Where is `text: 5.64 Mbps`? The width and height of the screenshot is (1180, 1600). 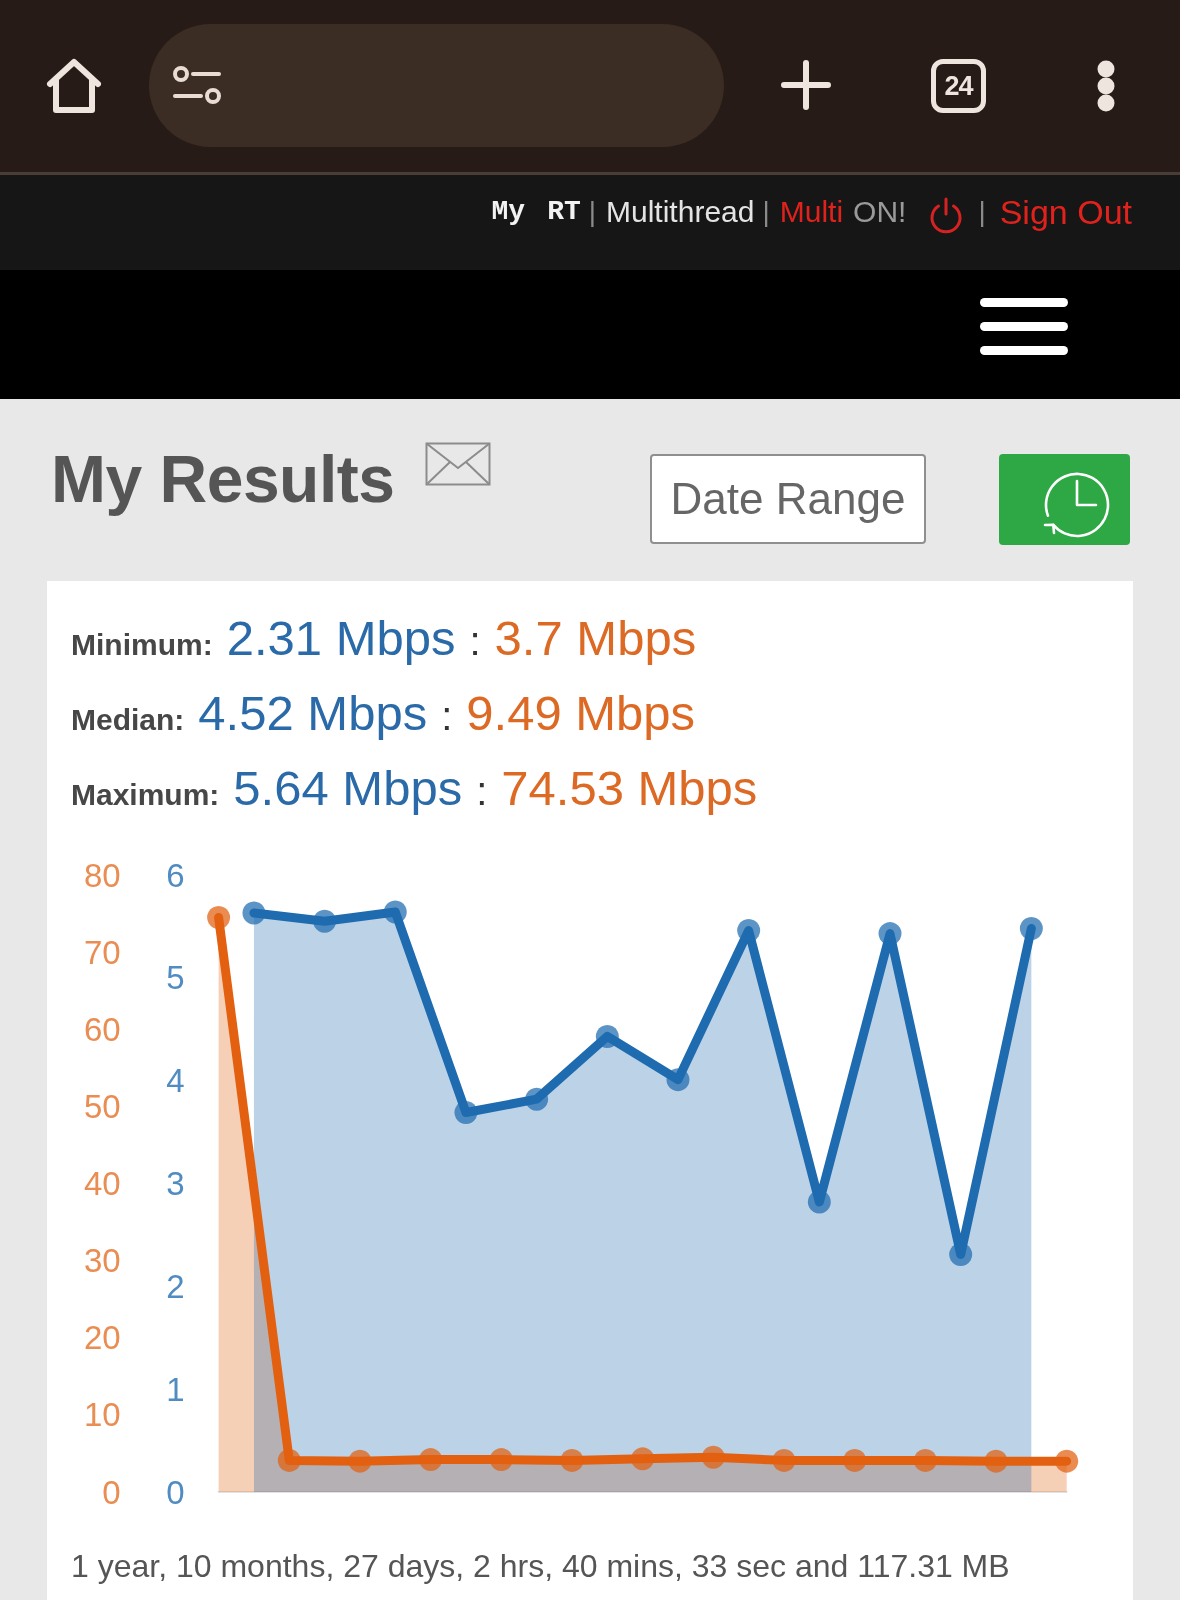 text: 5.64 Mbps is located at coordinates (348, 788).